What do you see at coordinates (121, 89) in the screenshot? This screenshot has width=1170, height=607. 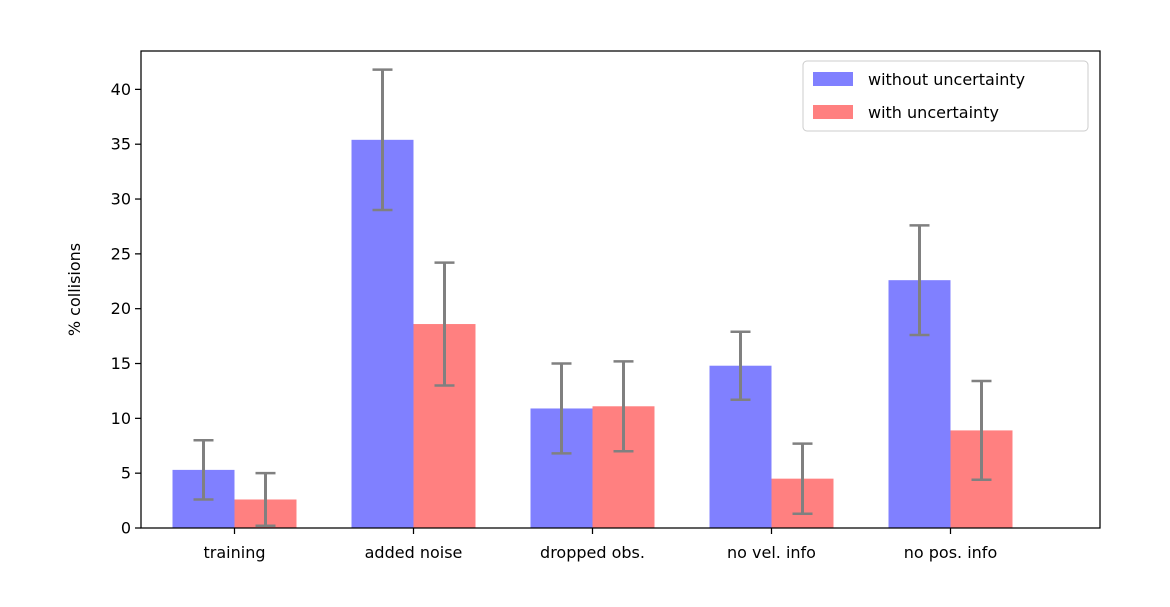 I see `y-tick-label: 40` at bounding box center [121, 89].